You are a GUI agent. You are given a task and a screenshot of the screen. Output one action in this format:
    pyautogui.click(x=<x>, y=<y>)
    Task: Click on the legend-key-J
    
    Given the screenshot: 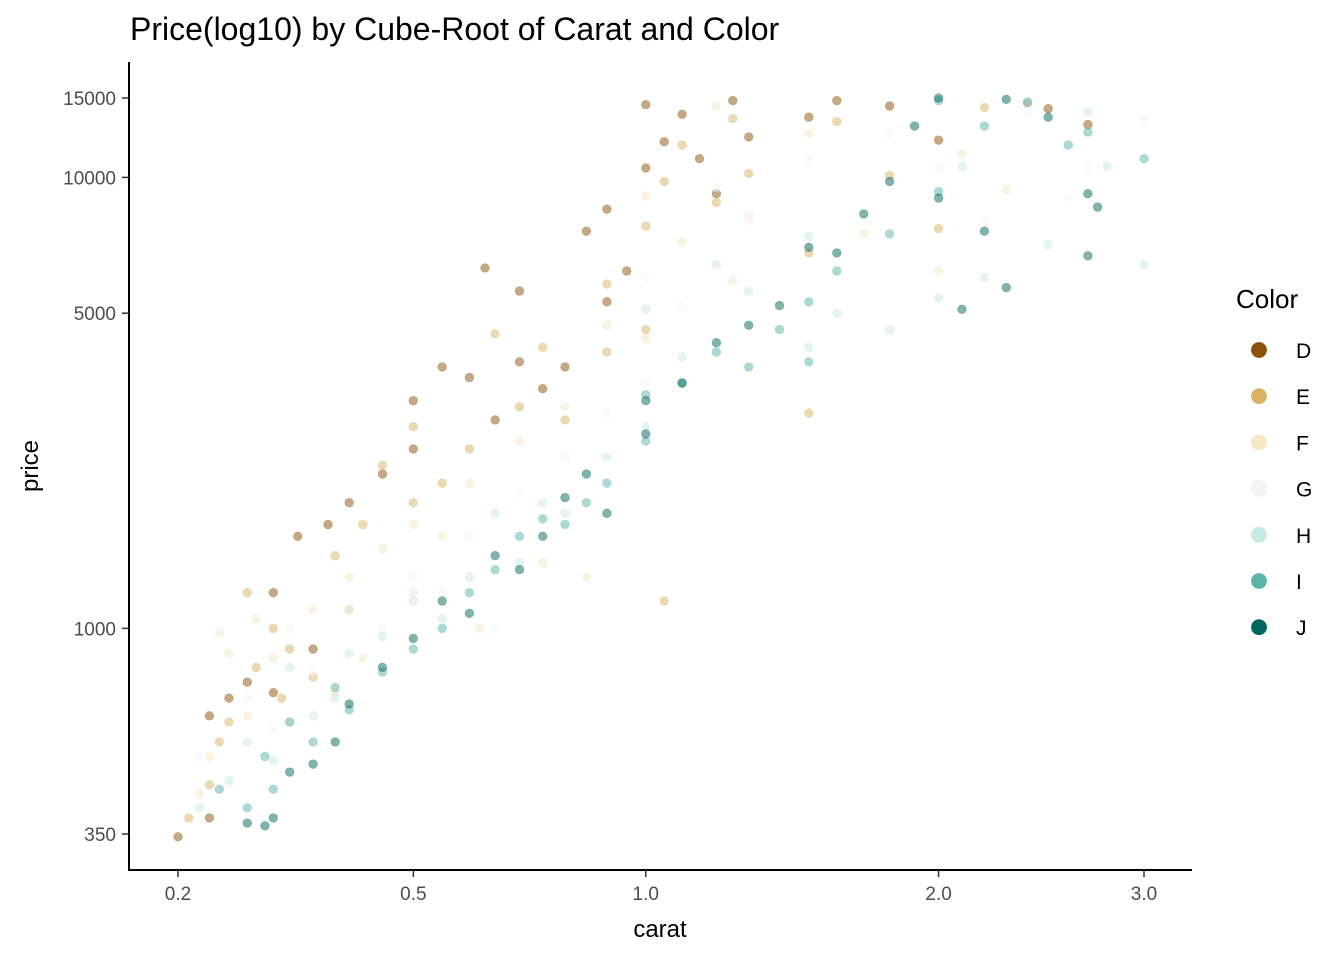 What is the action you would take?
    pyautogui.click(x=1259, y=627)
    